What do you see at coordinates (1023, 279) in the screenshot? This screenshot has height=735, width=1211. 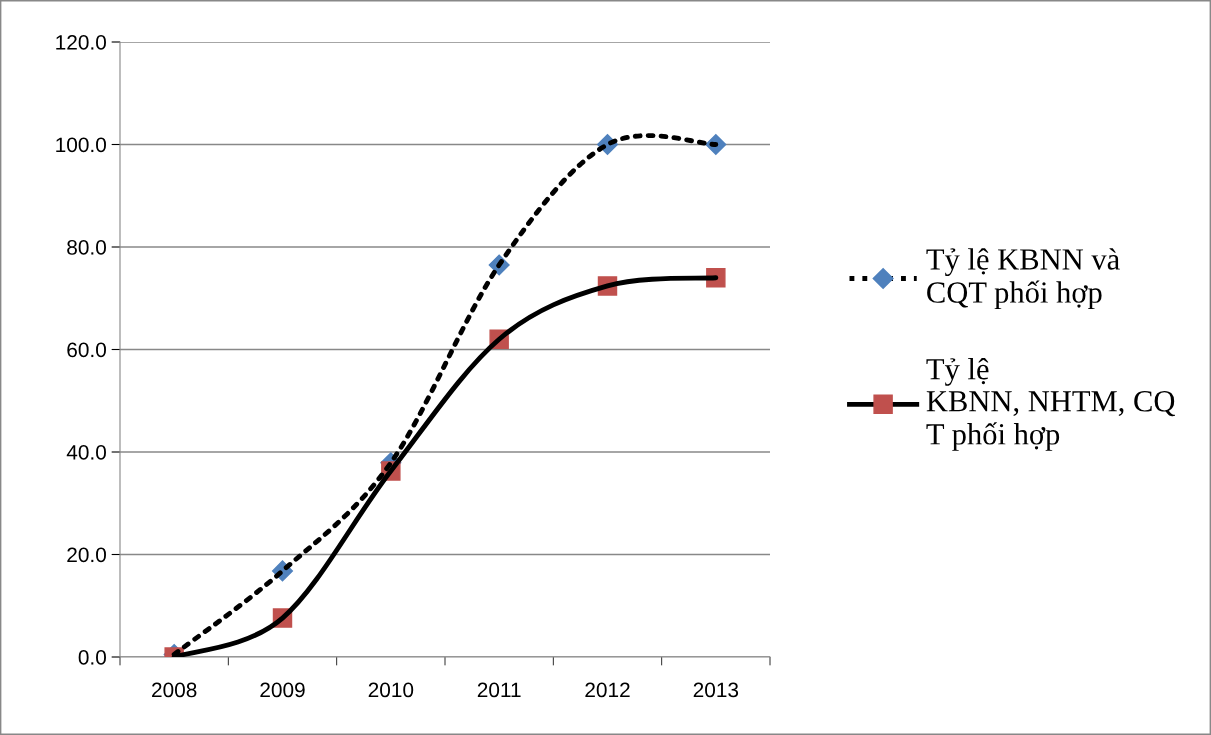 I see `legend-label: Tỷ lệ KBNN và CQT phối hợp` at bounding box center [1023, 279].